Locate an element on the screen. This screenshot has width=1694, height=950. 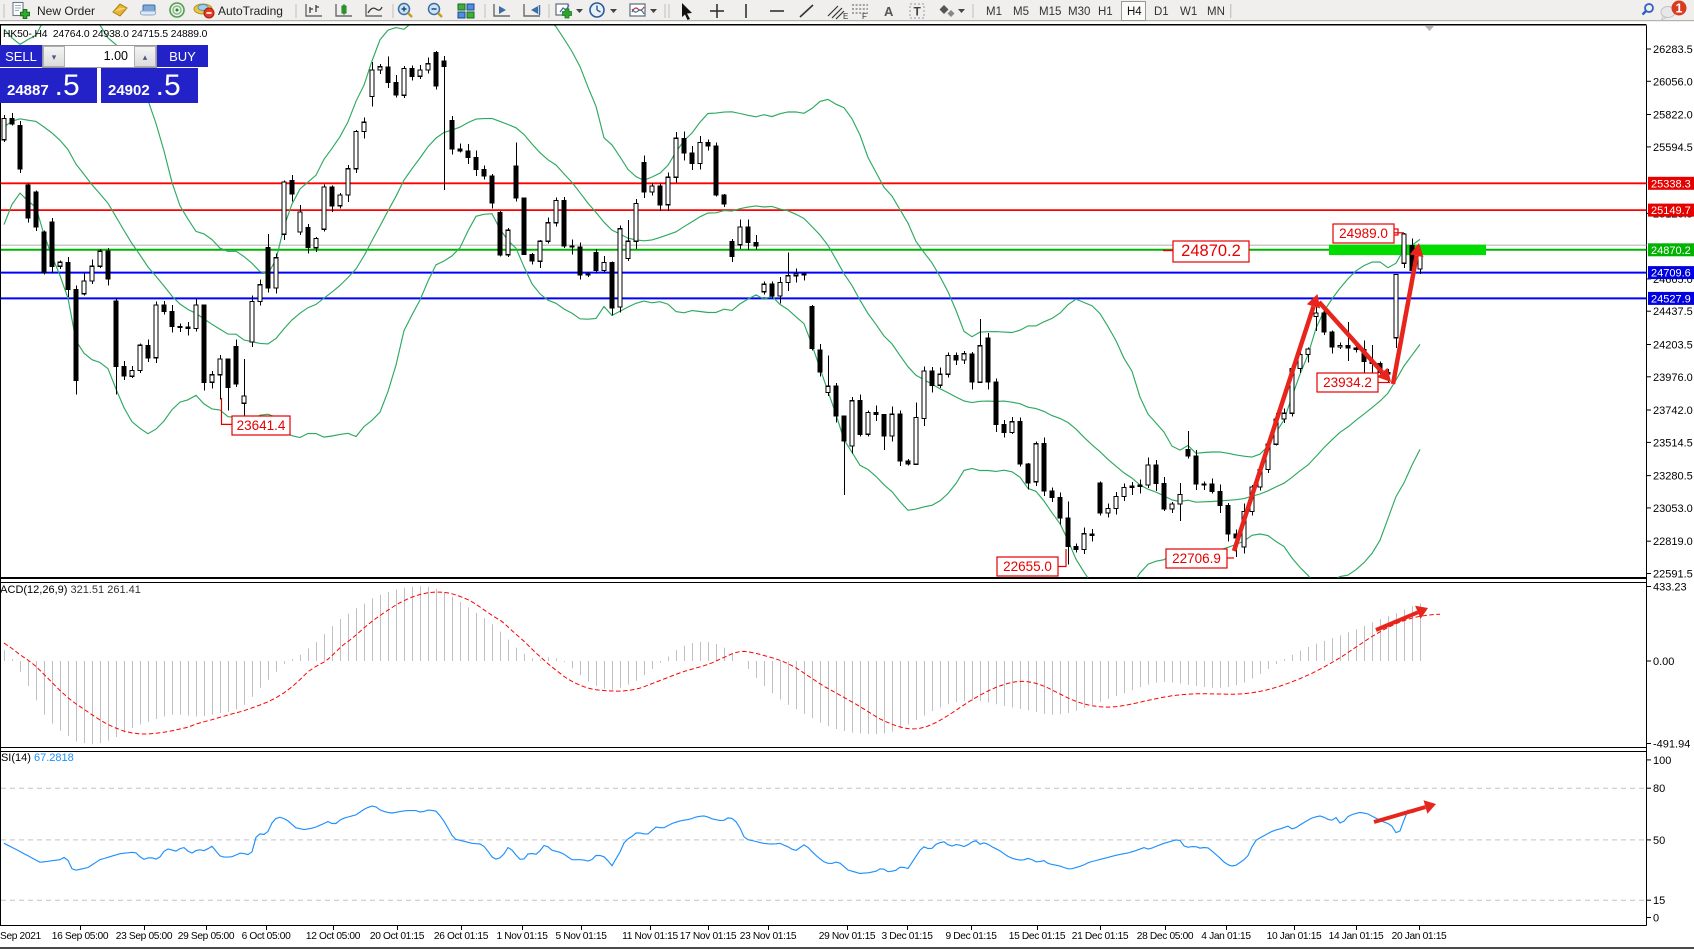
svg-text: 80 is located at coordinates (1659, 789).